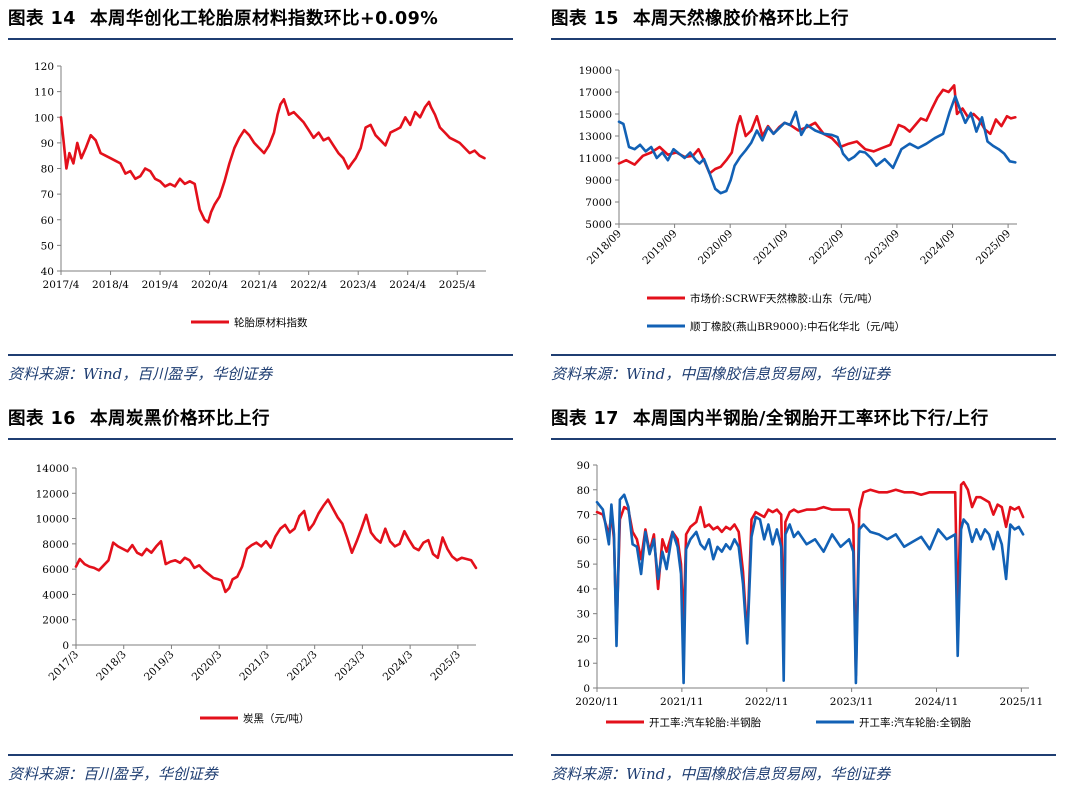 The width and height of the screenshot is (1066, 787). What do you see at coordinates (110, 285) in the screenshot?
I see `x-tick-label: 2018/4` at bounding box center [110, 285].